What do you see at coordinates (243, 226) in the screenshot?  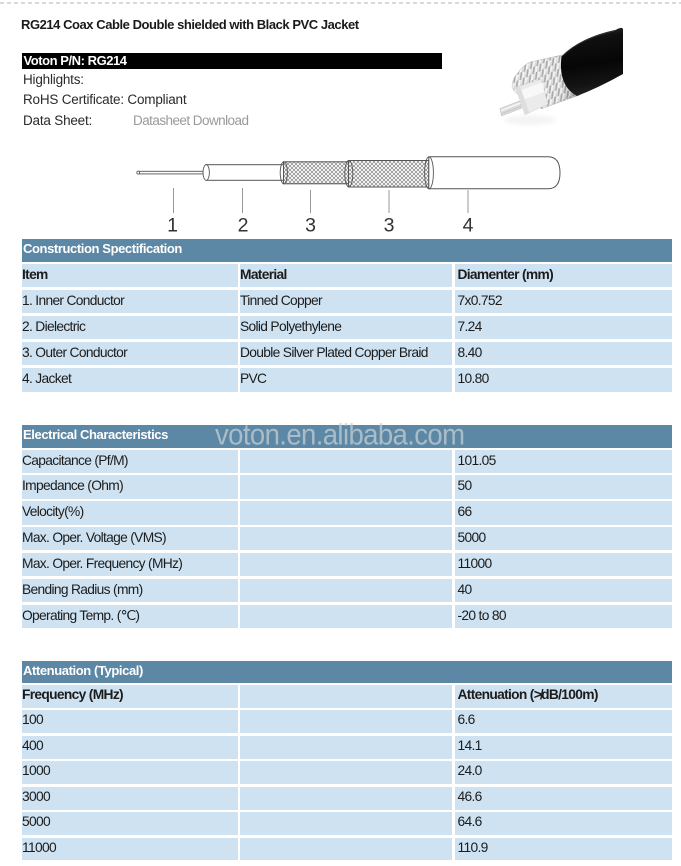 I see `svg-text: 2` at bounding box center [243, 226].